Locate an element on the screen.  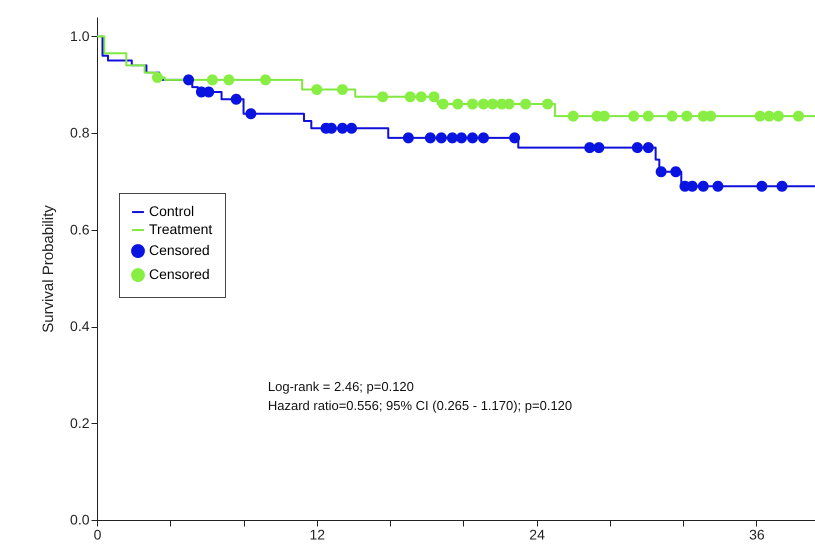
y-tick-label: 0.8 is located at coordinates (80, 132).